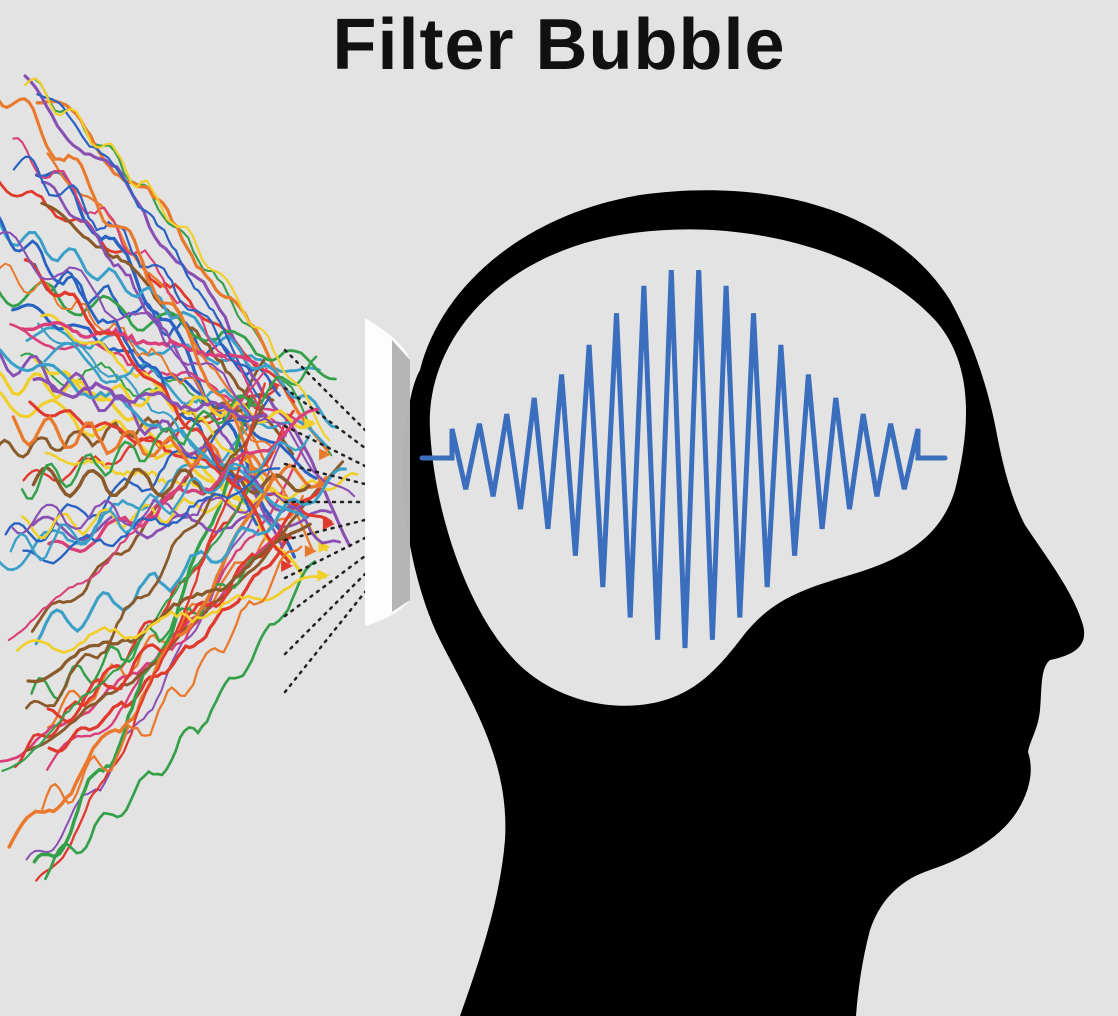 This screenshot has height=1016, width=1118. I want to click on filter-lens-icon, so click(387, 472).